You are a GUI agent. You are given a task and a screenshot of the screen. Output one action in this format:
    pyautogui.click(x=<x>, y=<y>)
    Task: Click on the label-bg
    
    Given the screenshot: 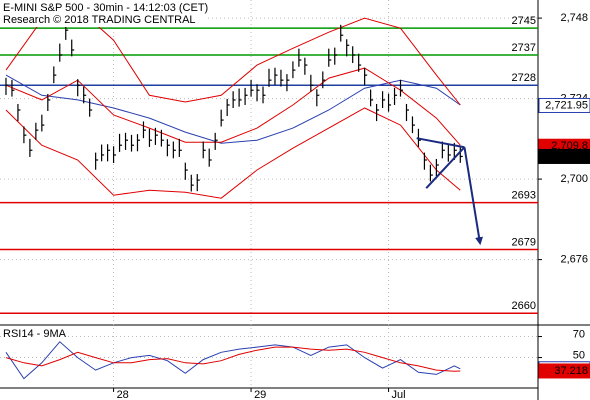 What is the action you would take?
    pyautogui.click(x=34, y=333)
    